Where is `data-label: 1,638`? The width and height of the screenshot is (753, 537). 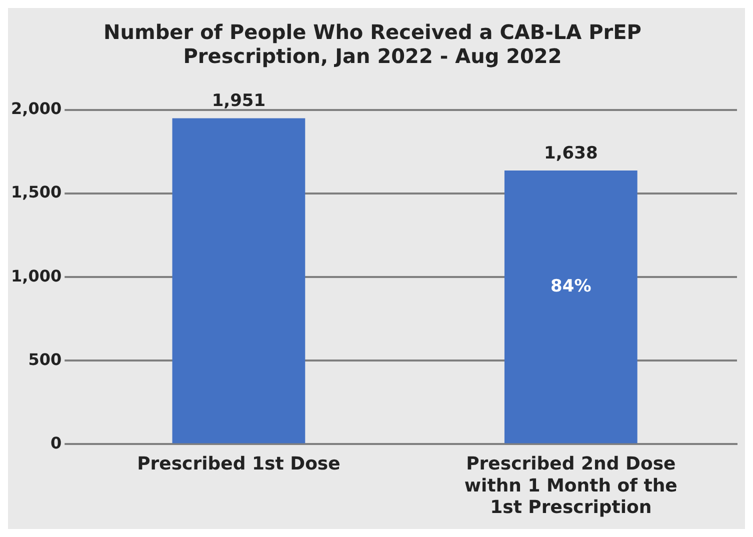
data-label: 1,638 is located at coordinates (571, 153).